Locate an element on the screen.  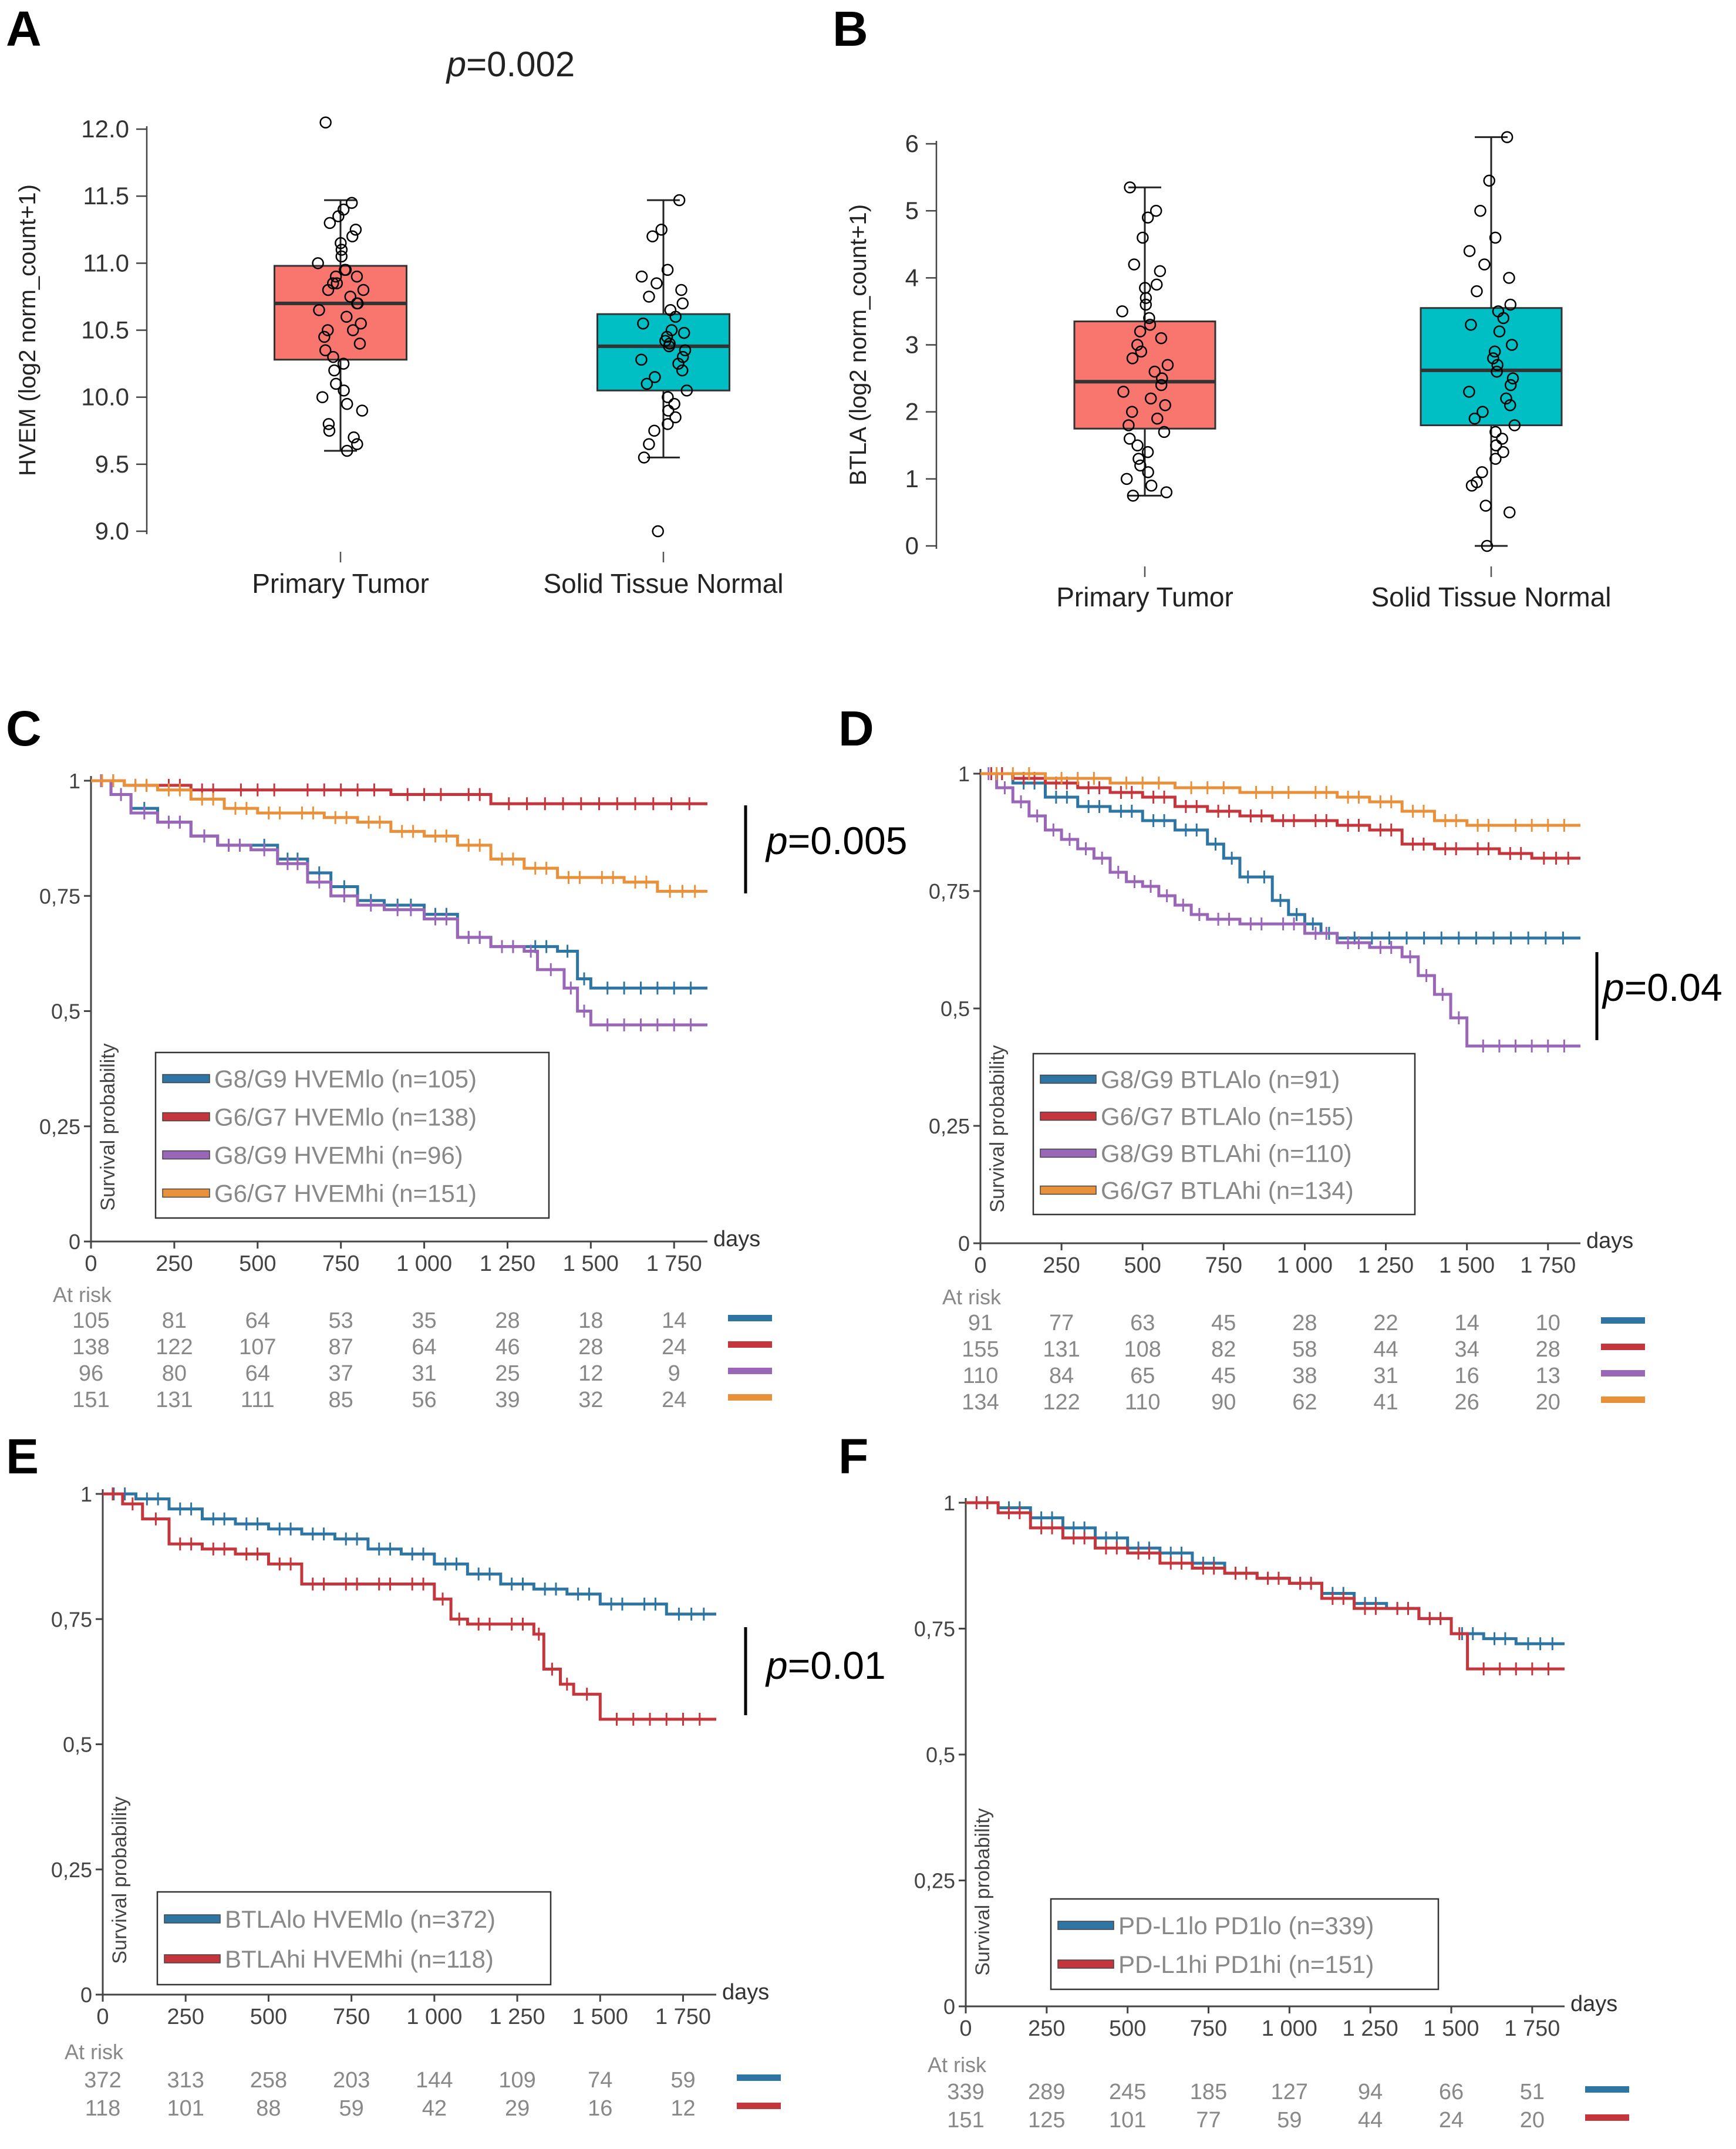
at-risk-label: At risk is located at coordinates (972, 1297).